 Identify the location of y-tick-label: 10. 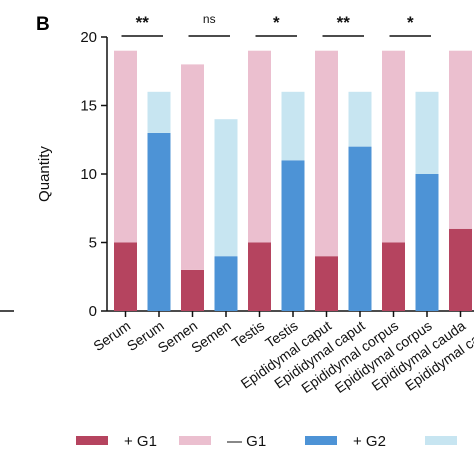
(88, 174).